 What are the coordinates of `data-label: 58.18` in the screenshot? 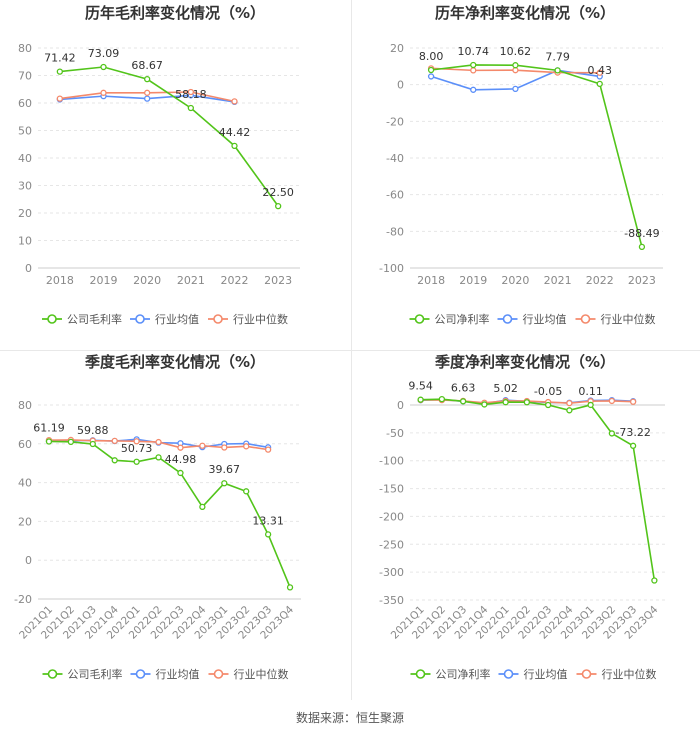 It's located at (191, 94).